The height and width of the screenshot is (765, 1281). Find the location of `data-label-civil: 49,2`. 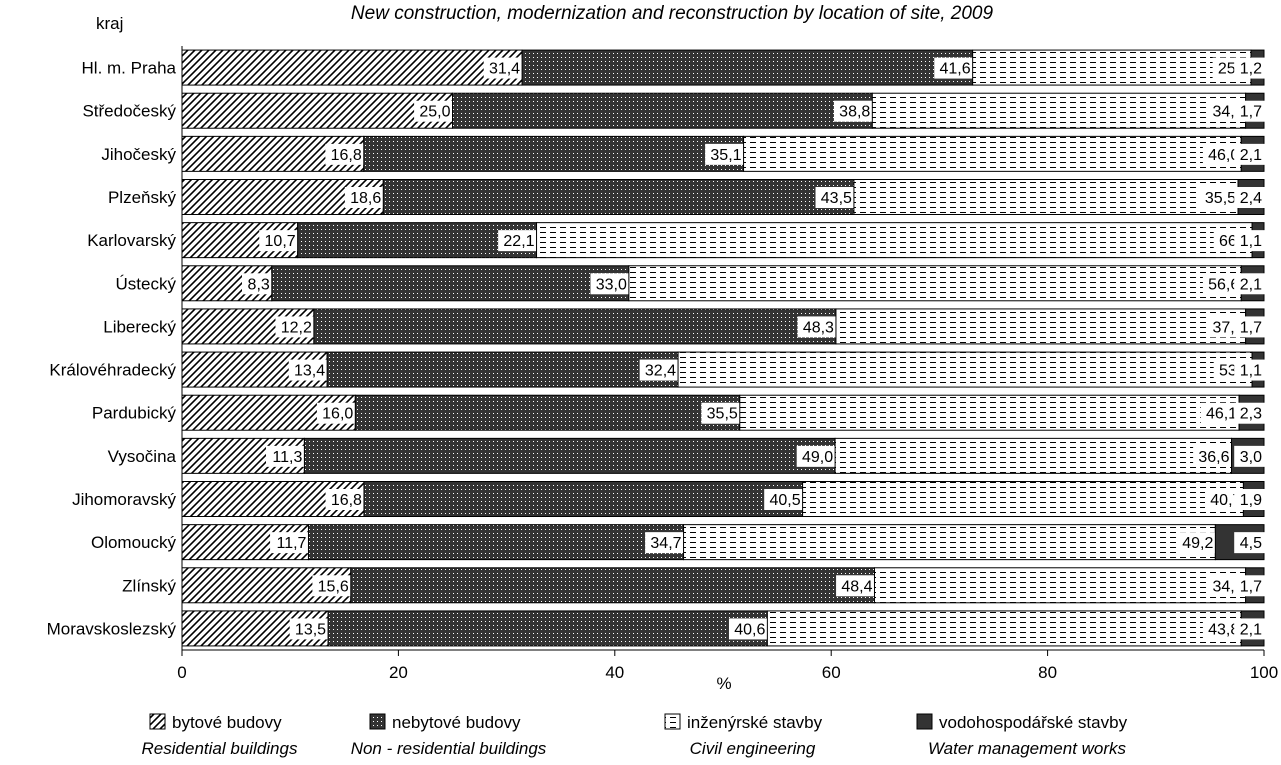

data-label-civil: 49,2 is located at coordinates (1197, 543).